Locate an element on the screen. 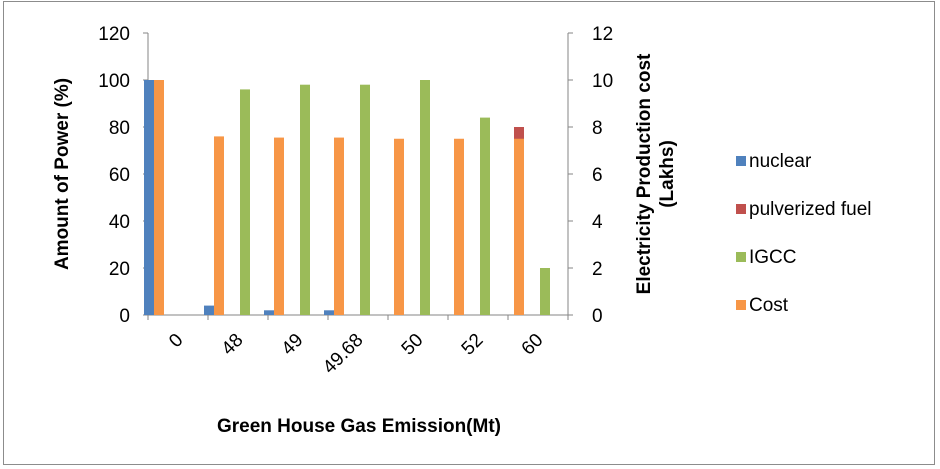  y2-axis-title-line1: Electricity Production cost is located at coordinates (644, 173).